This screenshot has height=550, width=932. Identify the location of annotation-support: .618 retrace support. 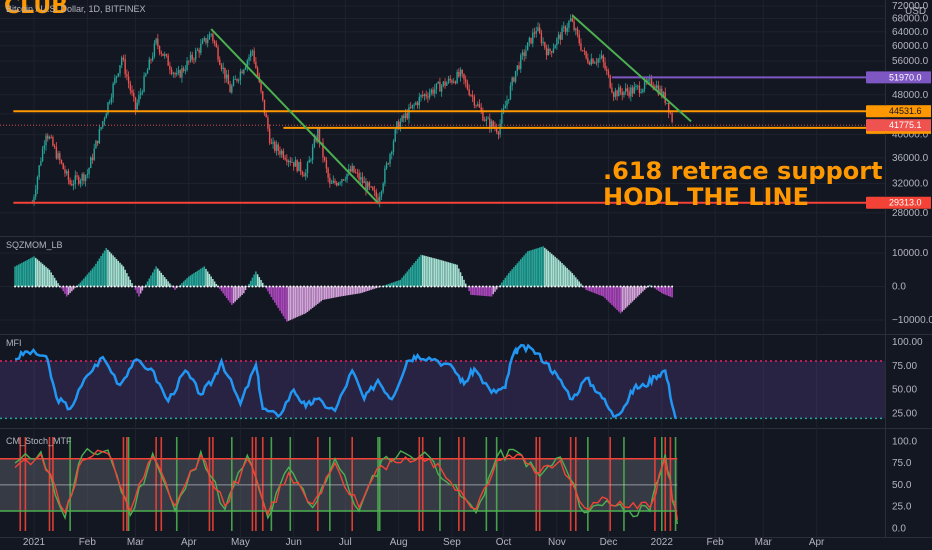
(743, 171).